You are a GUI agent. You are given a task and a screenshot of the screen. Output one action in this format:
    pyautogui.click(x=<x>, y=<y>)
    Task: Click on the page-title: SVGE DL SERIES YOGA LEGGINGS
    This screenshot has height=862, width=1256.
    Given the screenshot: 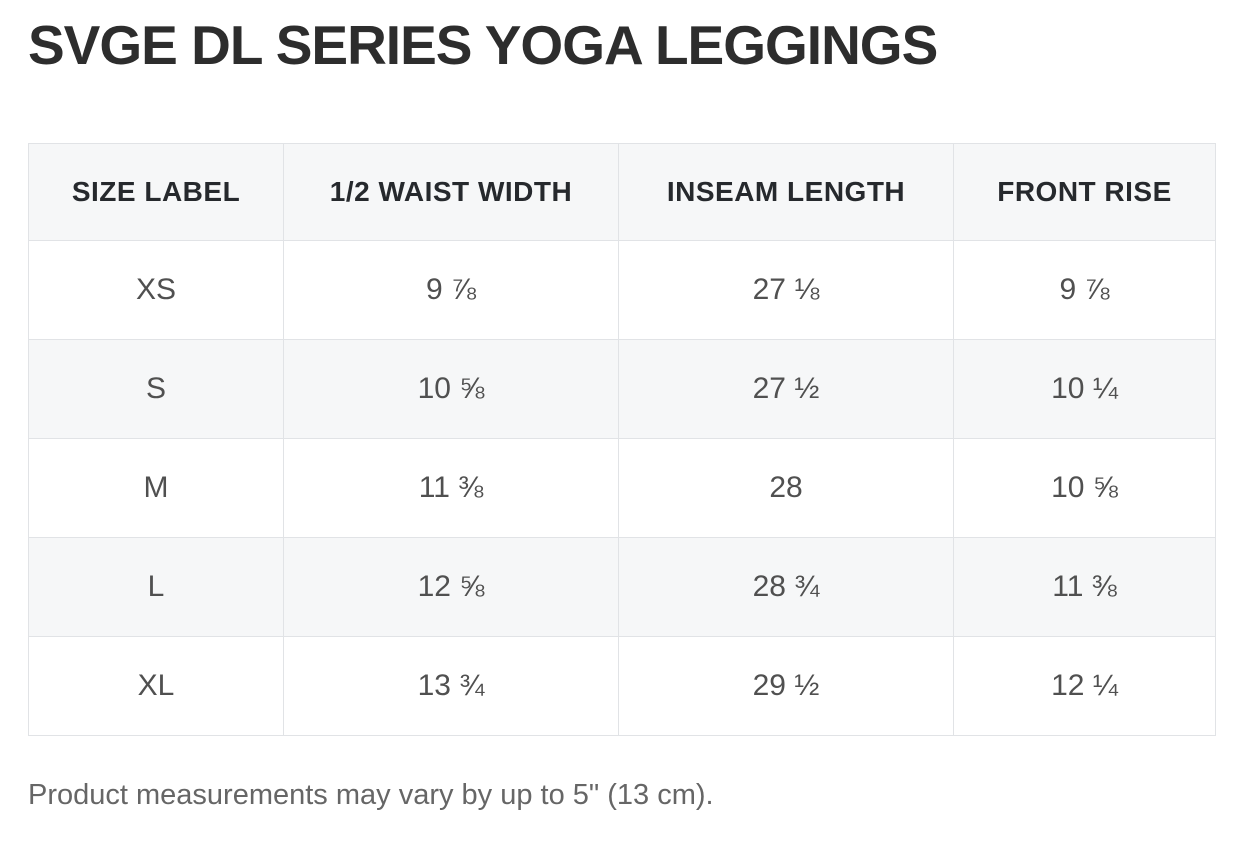 What is the action you would take?
    pyautogui.click(x=483, y=45)
    